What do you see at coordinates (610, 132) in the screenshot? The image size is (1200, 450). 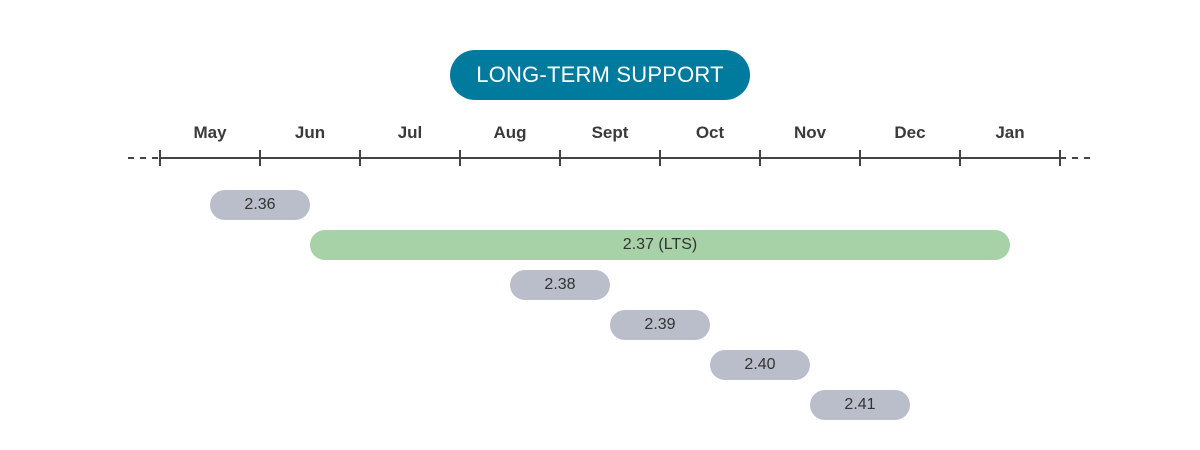 I see `month-label: Sept` at bounding box center [610, 132].